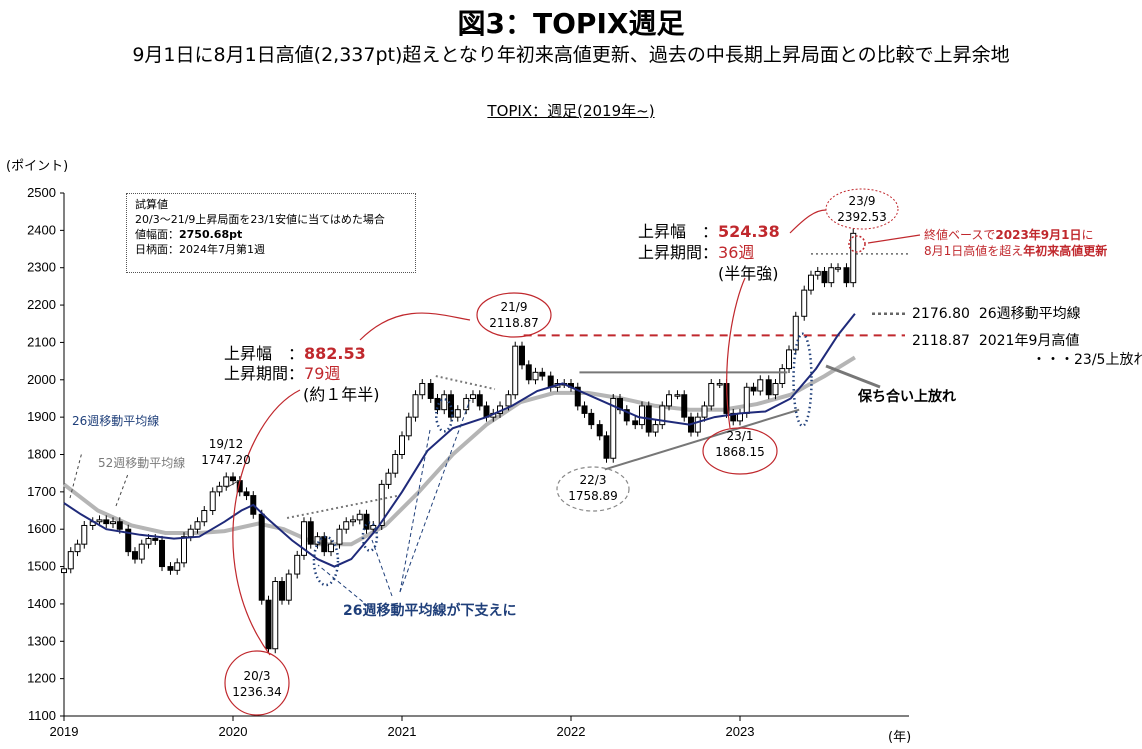 The width and height of the screenshot is (1142, 749). I want to click on close-note-2a: 8月1日高値を超え, so click(974, 251).